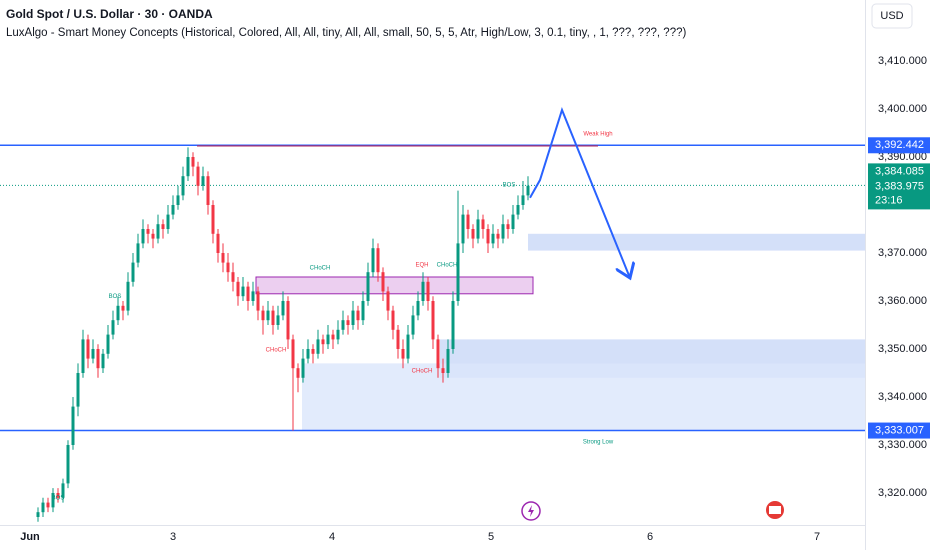 The width and height of the screenshot is (932, 550). What do you see at coordinates (902, 109) in the screenshot?
I see `y-tick-label: 3,400.000` at bounding box center [902, 109].